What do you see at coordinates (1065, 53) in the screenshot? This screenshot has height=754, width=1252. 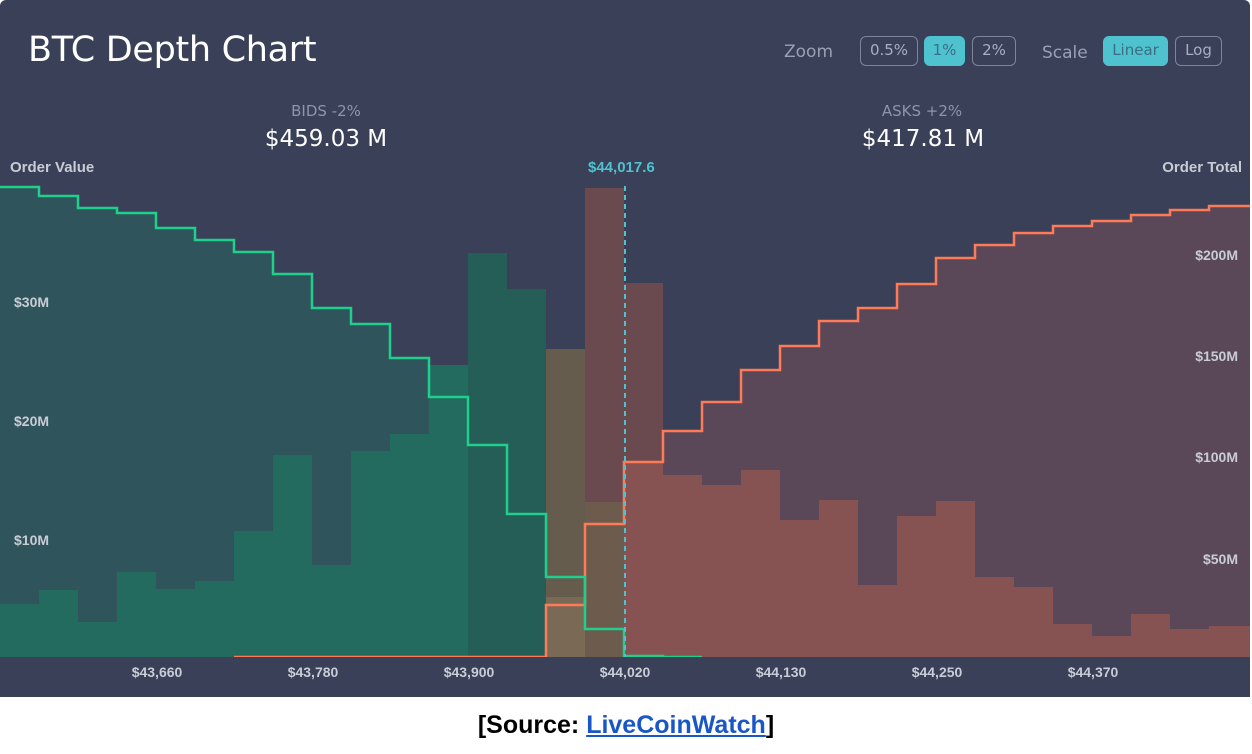 I see `scale-label: Scale` at bounding box center [1065, 53].